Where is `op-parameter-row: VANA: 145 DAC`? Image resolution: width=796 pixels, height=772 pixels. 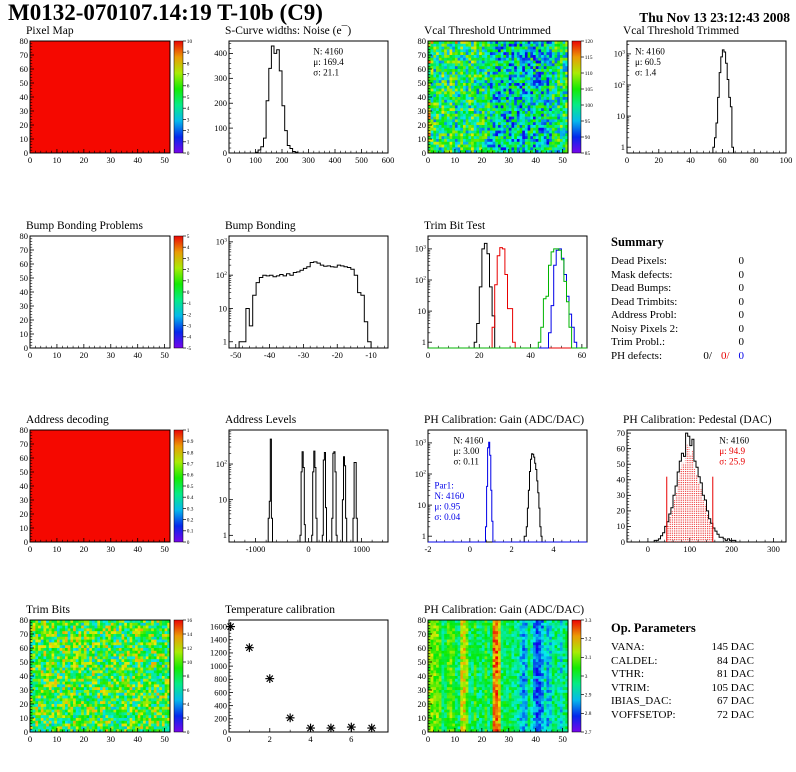 op-parameter-row: VANA: 145 DAC is located at coordinates (682, 648).